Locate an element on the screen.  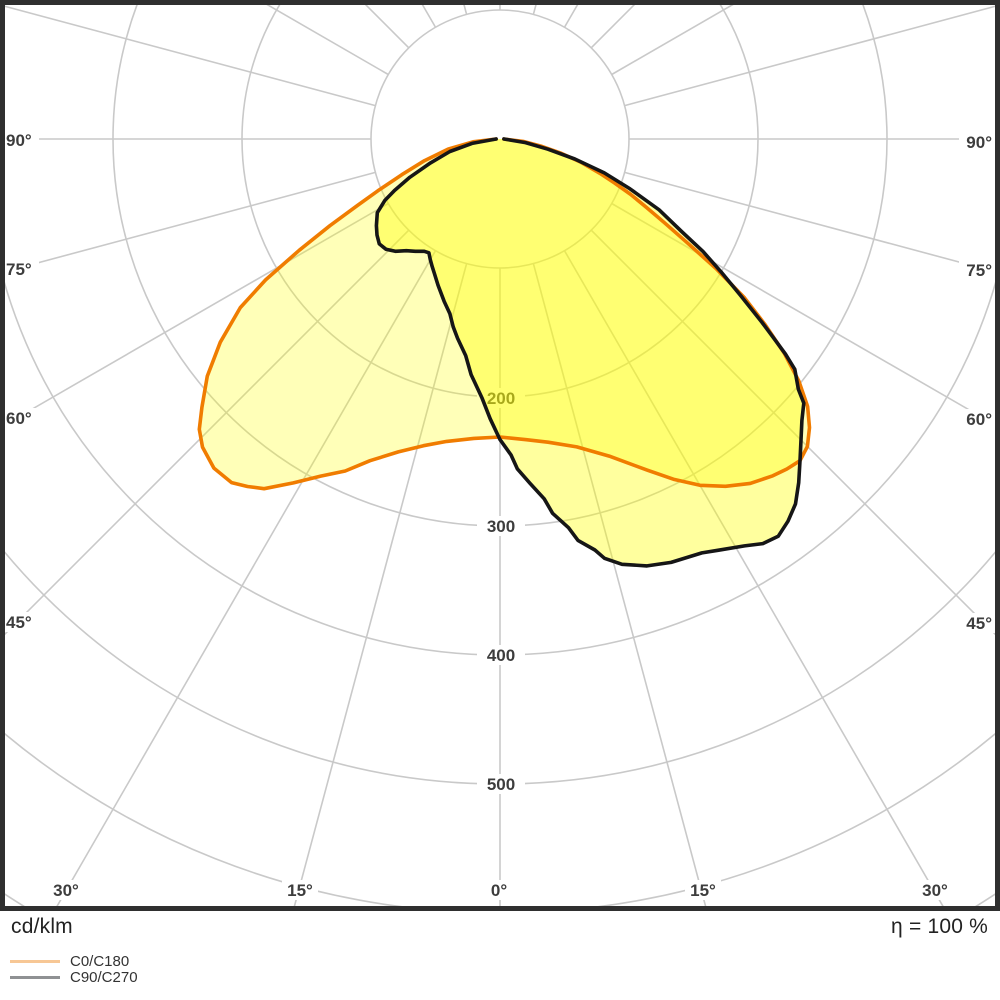
radial-label-500-bbox is located at coordinates (501, 784).